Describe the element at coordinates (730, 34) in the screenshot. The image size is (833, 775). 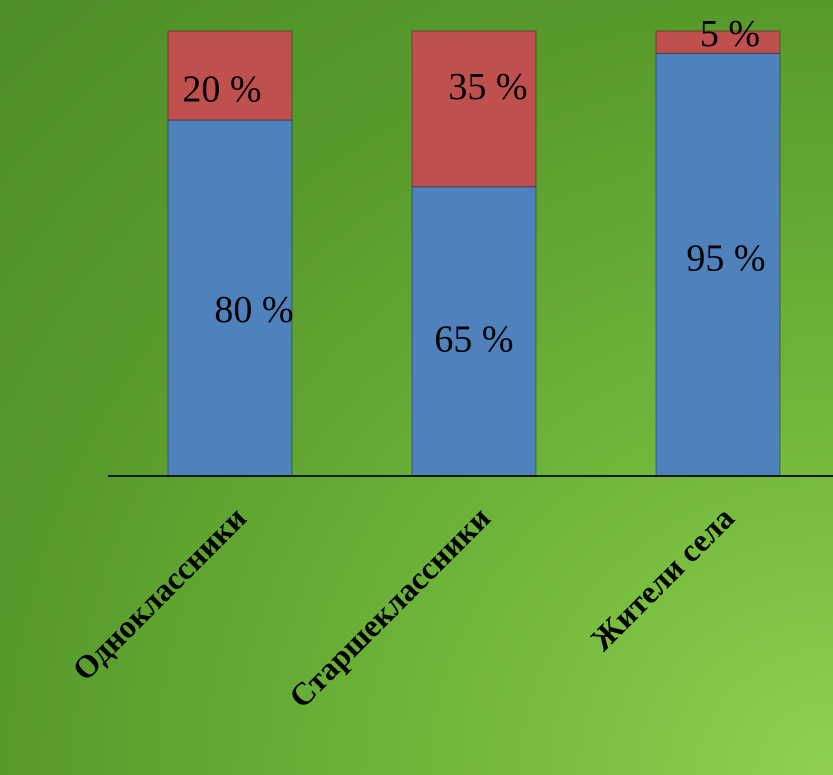
I see `data-label-zhiteli-sela-s1: 5 %` at that location.